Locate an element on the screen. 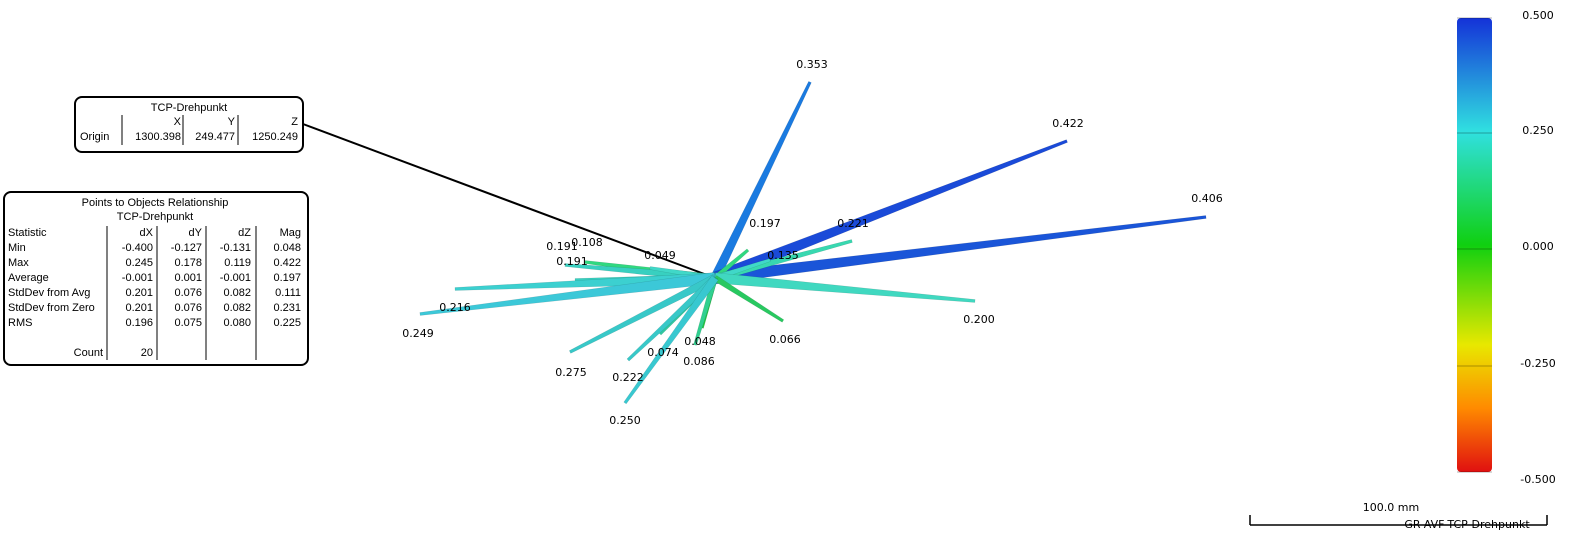 Image resolution: width=1578 pixels, height=543 pixels. origin-title: TCP-Drehpunkt is located at coordinates (189, 108).